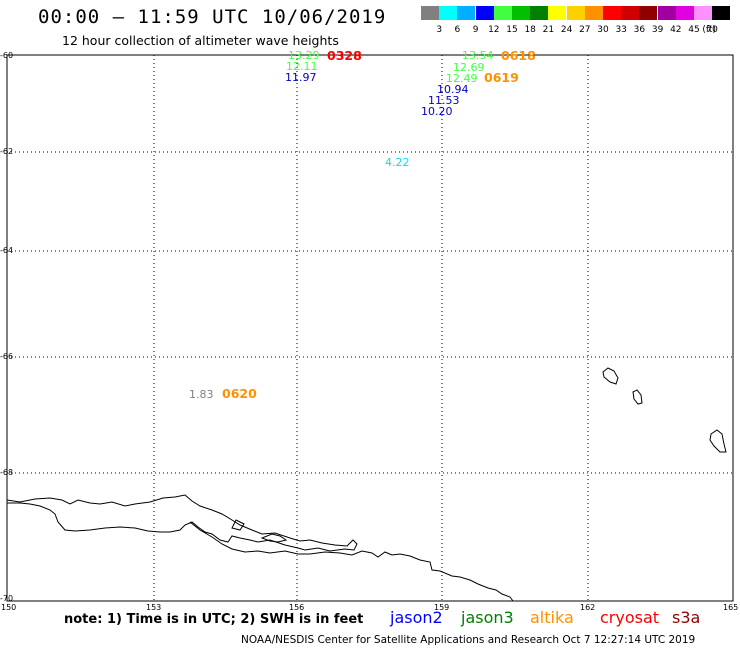  I want to click on lon-tick-156: 156, so click(297, 607).